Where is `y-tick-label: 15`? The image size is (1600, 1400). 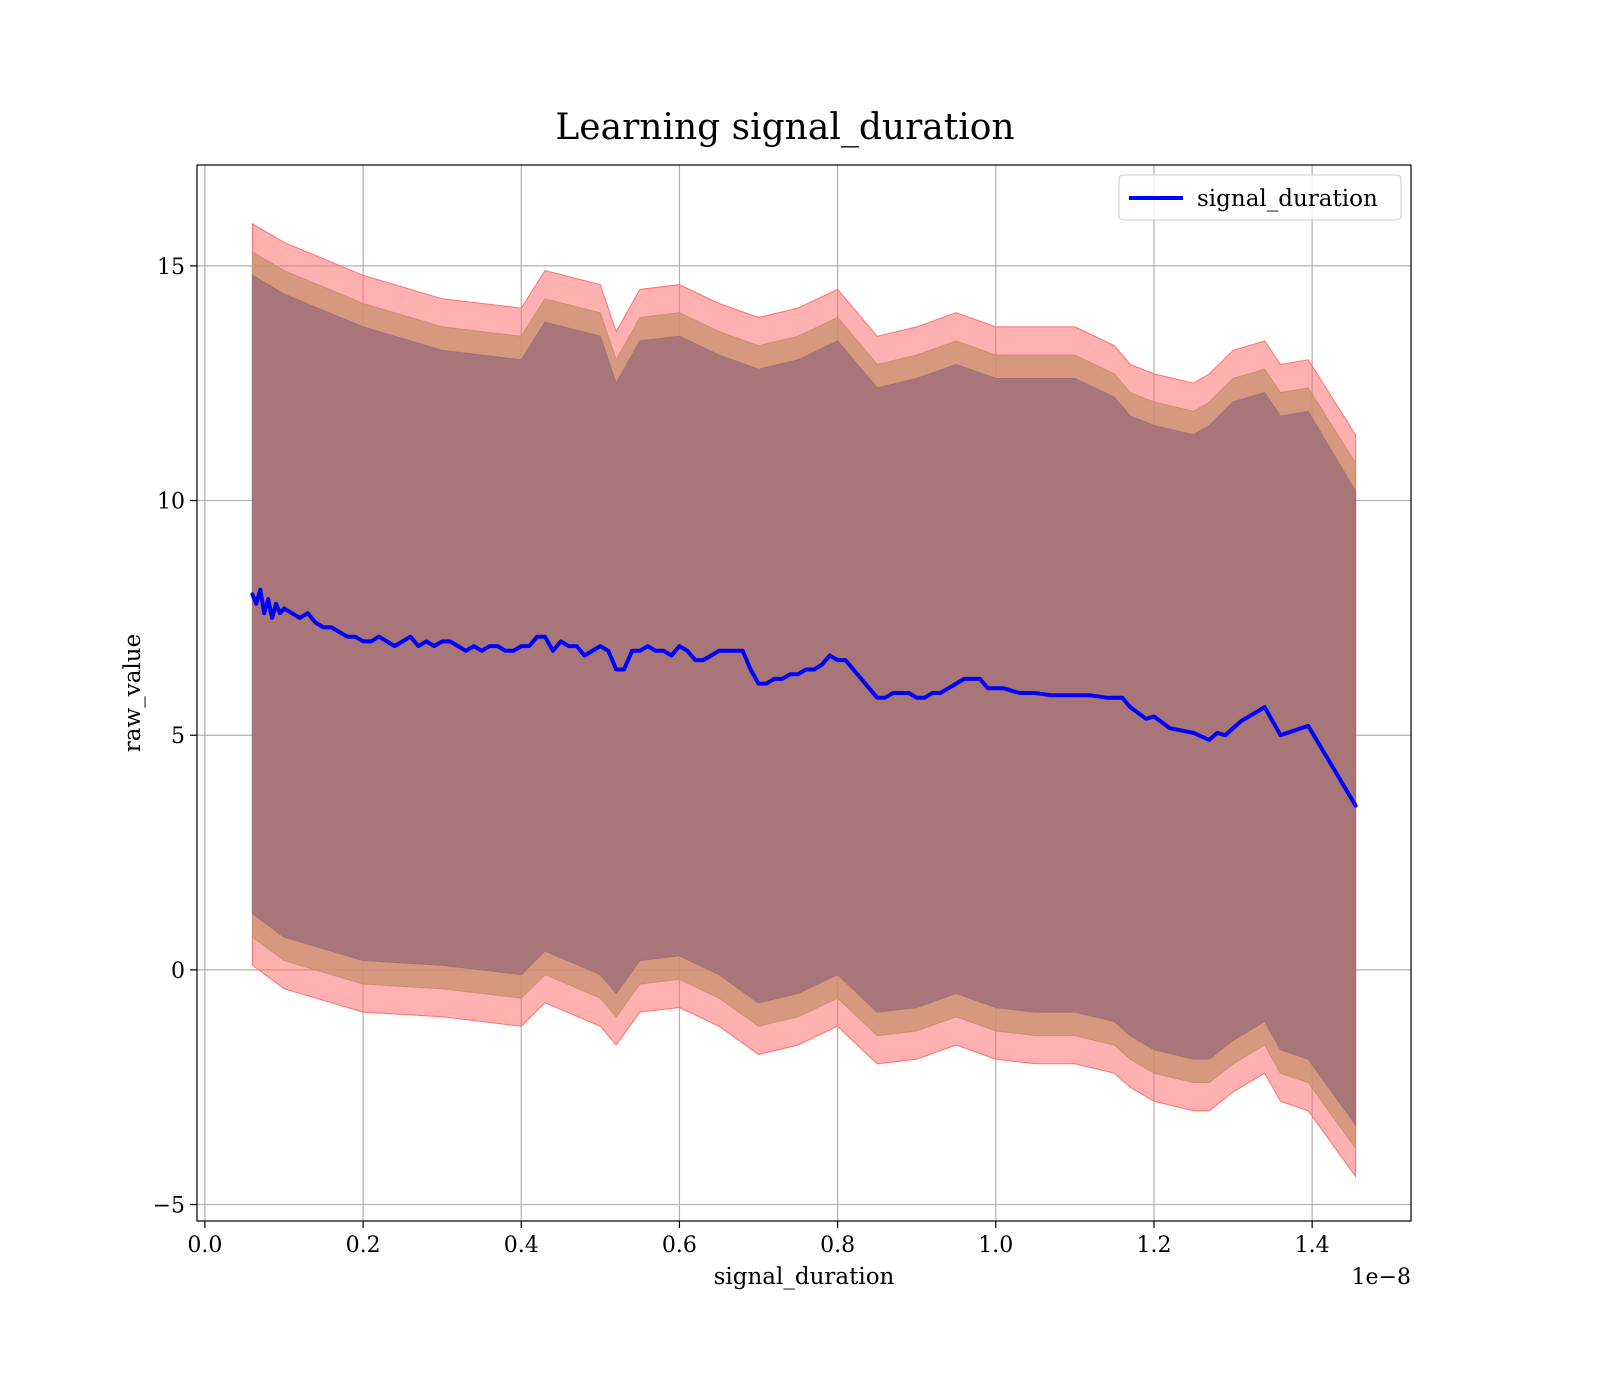
y-tick-label: 15 is located at coordinates (171, 267).